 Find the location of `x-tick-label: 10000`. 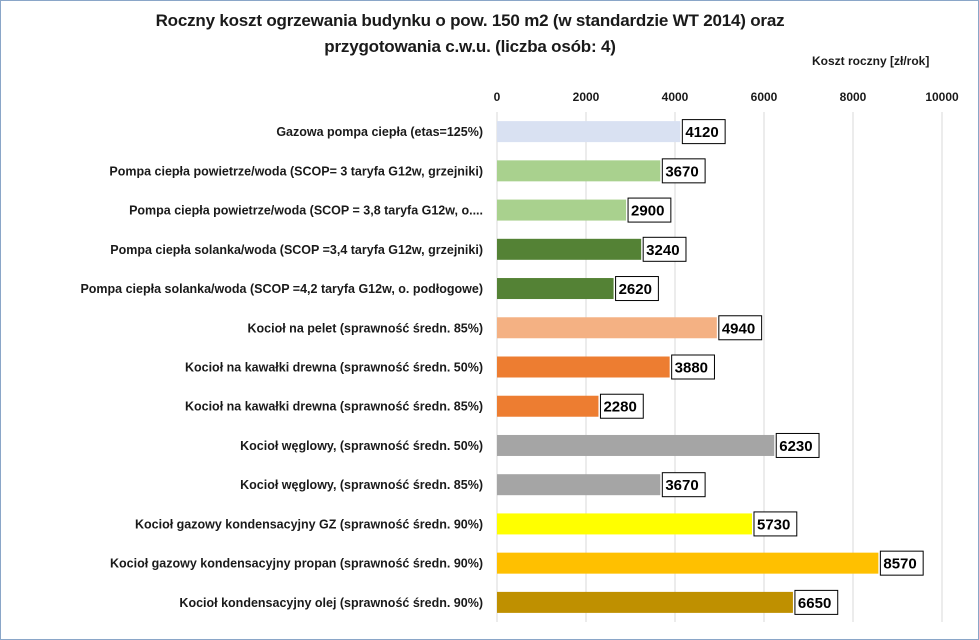

x-tick-label: 10000 is located at coordinates (942, 97).